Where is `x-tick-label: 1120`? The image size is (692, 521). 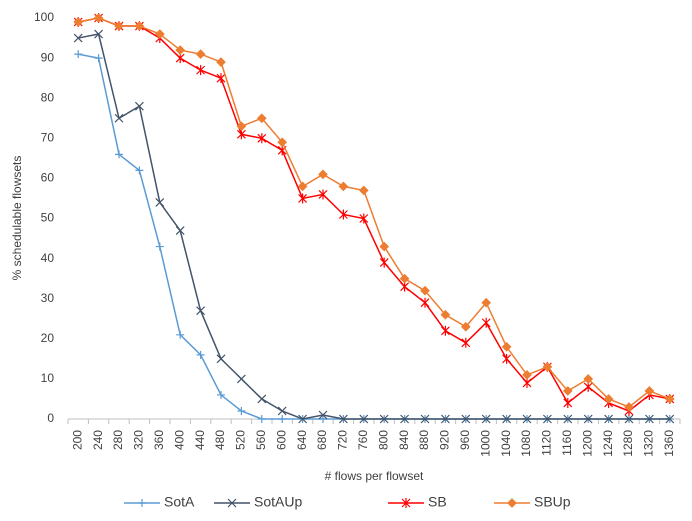
x-tick-label: 1120 is located at coordinates (547, 443).